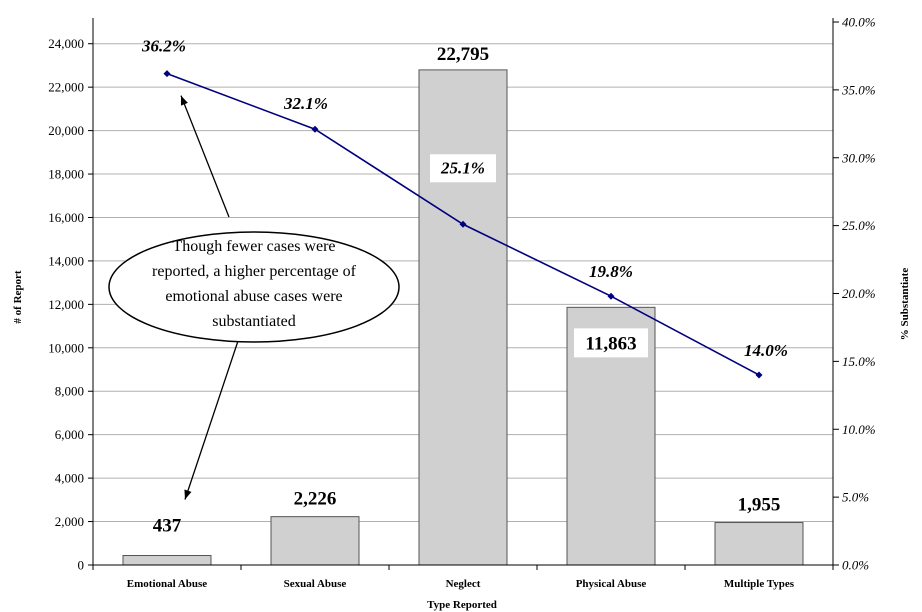 Image resolution: width=922 pixels, height=612 pixels. I want to click on annotation-text-line: substantiated, so click(254, 321).